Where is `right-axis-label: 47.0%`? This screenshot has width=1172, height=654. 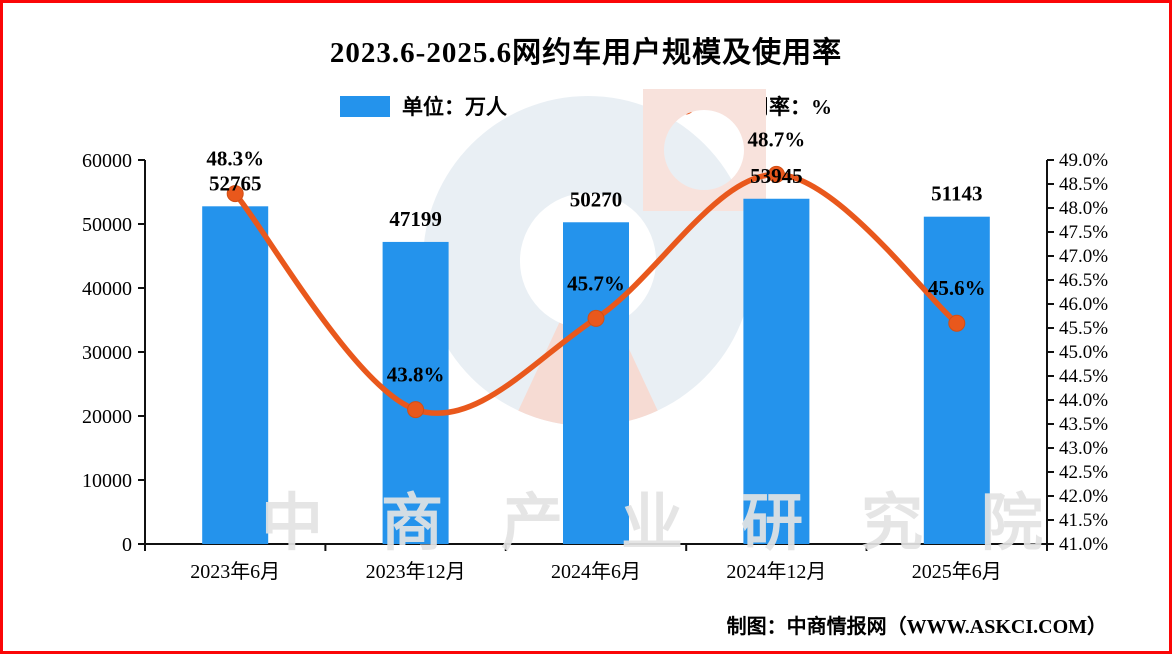 right-axis-label: 47.0% is located at coordinates (1083, 256).